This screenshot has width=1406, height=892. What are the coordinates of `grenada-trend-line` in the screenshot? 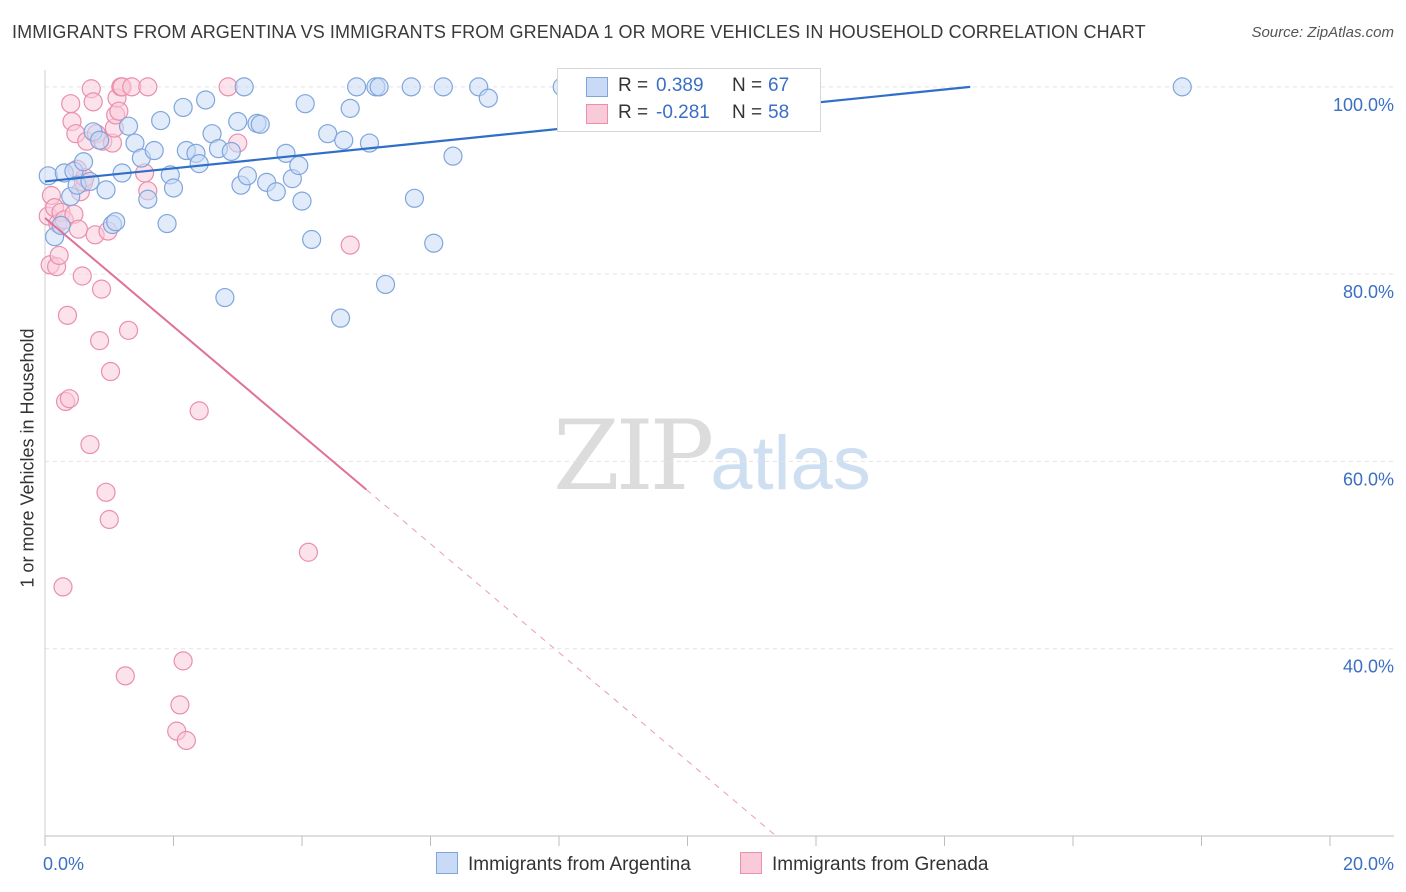 It's located at (205, 354).